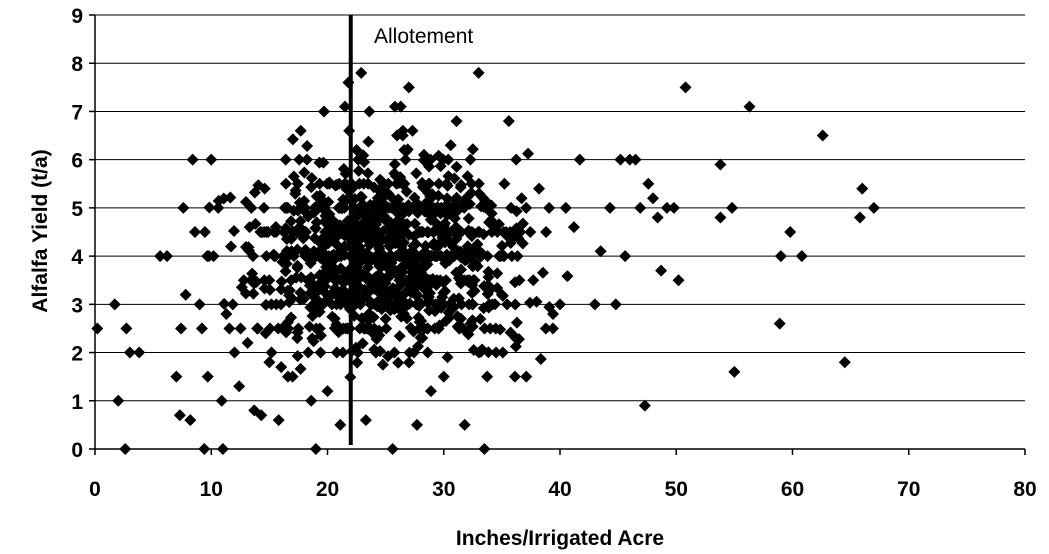 The height and width of the screenshot is (554, 1049). I want to click on y-tick-label: 1, so click(77, 402).